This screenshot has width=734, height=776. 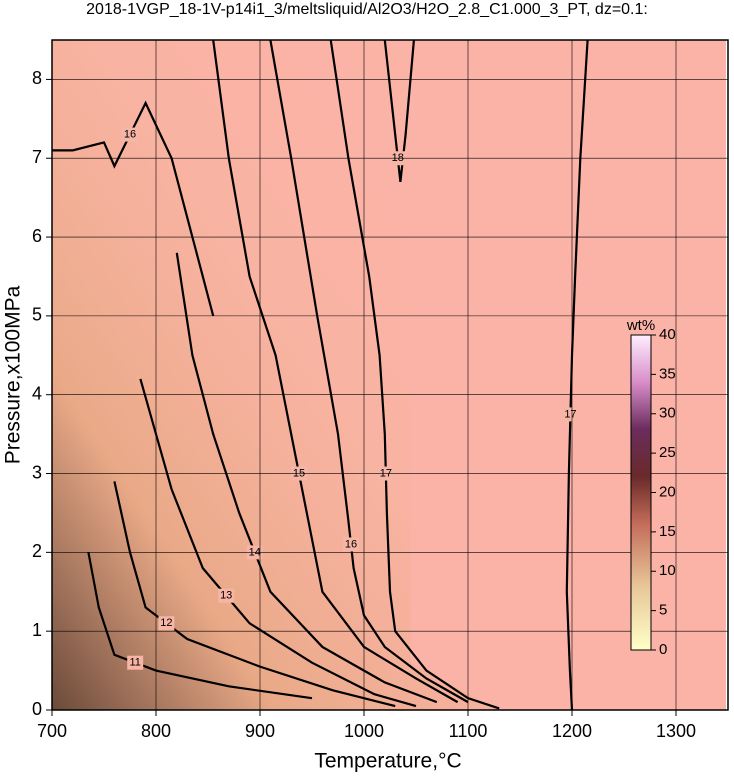 I want to click on y-tick-label: 1, so click(x=37, y=630).